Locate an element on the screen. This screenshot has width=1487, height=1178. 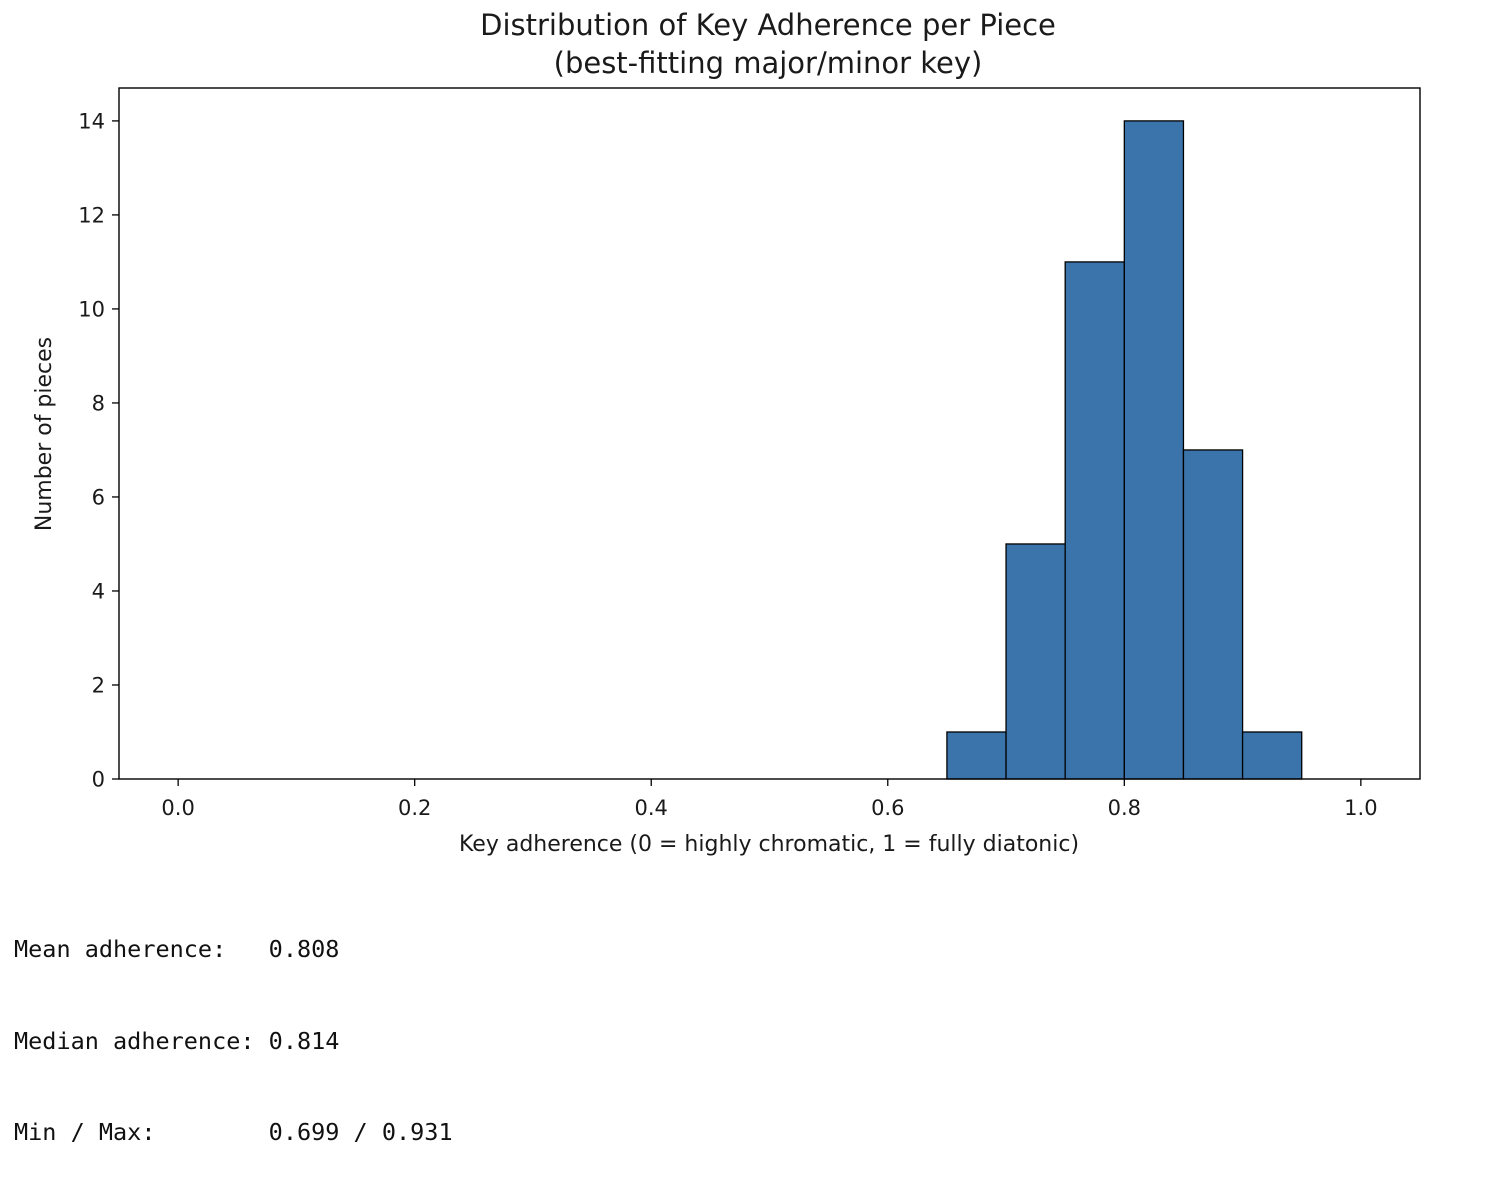
histogram-bars is located at coordinates (1124, 450).